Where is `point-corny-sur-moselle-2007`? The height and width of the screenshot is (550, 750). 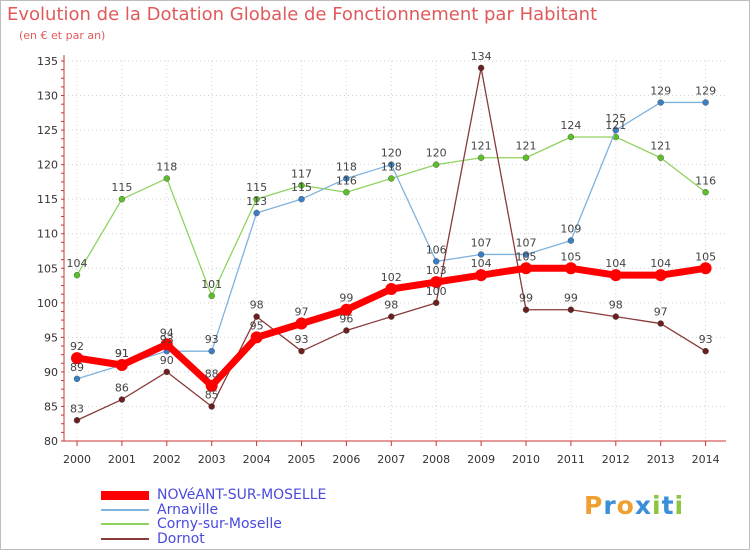 point-corny-sur-moselle-2007 is located at coordinates (391, 178).